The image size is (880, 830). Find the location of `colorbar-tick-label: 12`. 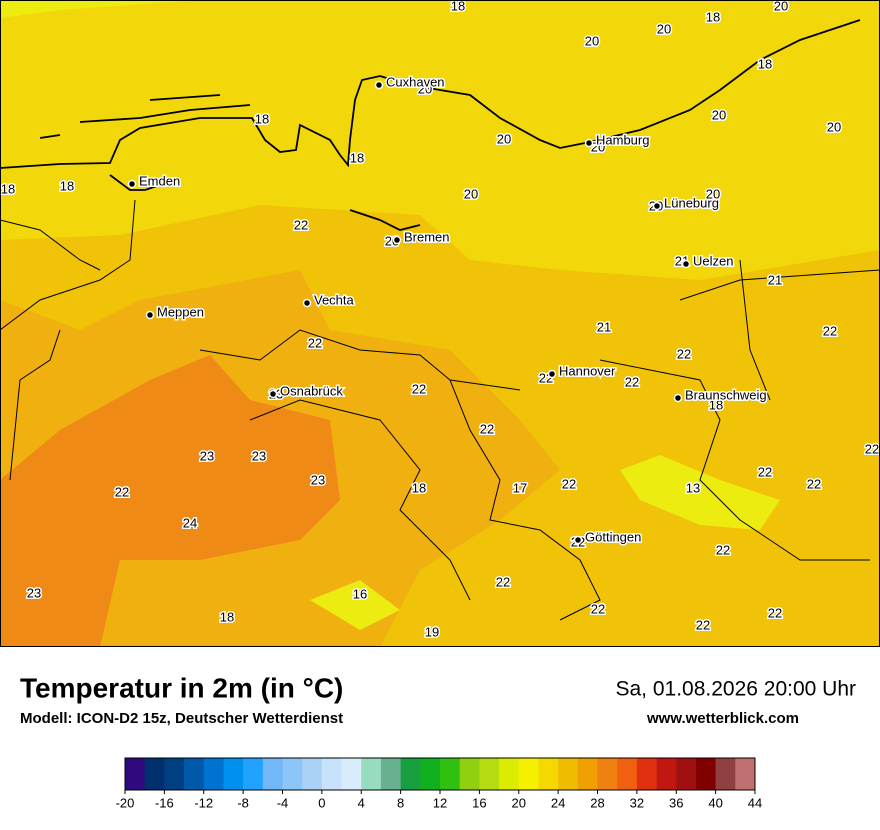

colorbar-tick-label: 12 is located at coordinates (440, 802).